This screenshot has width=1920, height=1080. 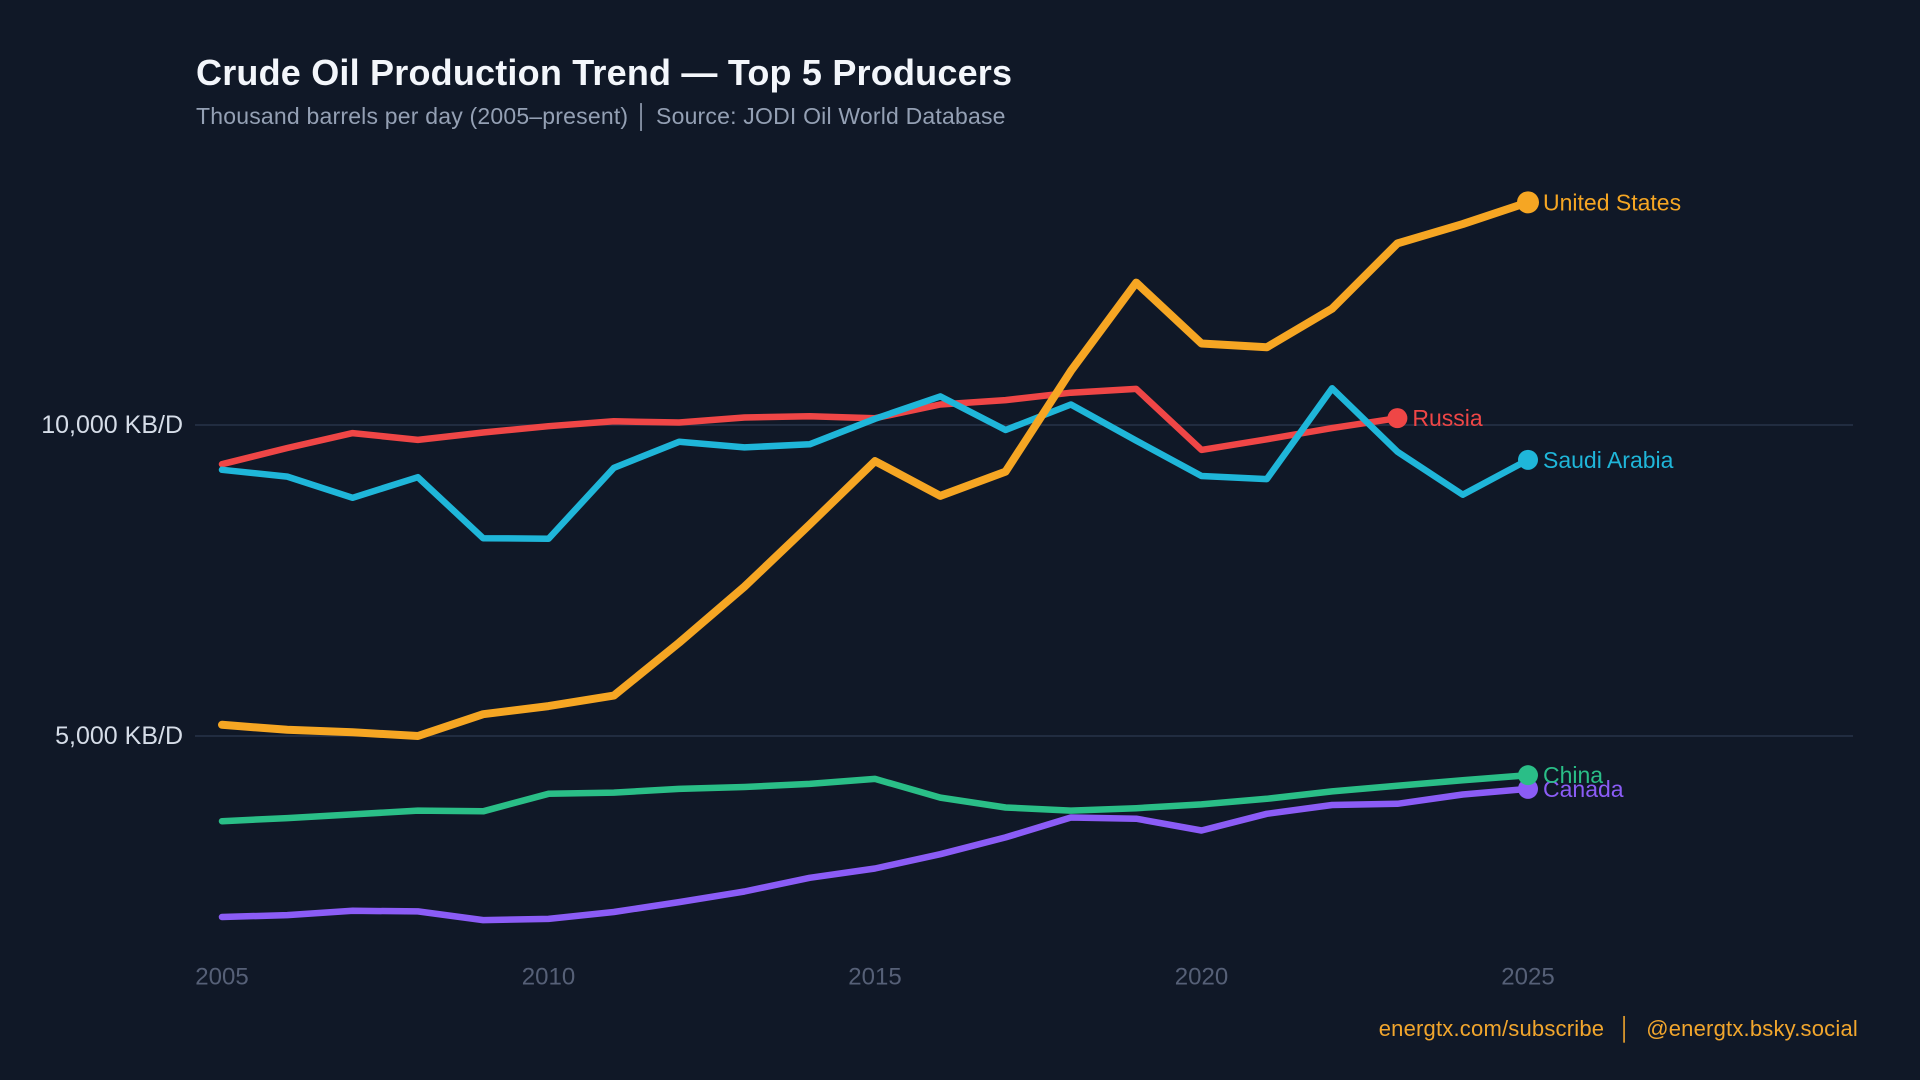 I want to click on series-line-canada, so click(x=875, y=854).